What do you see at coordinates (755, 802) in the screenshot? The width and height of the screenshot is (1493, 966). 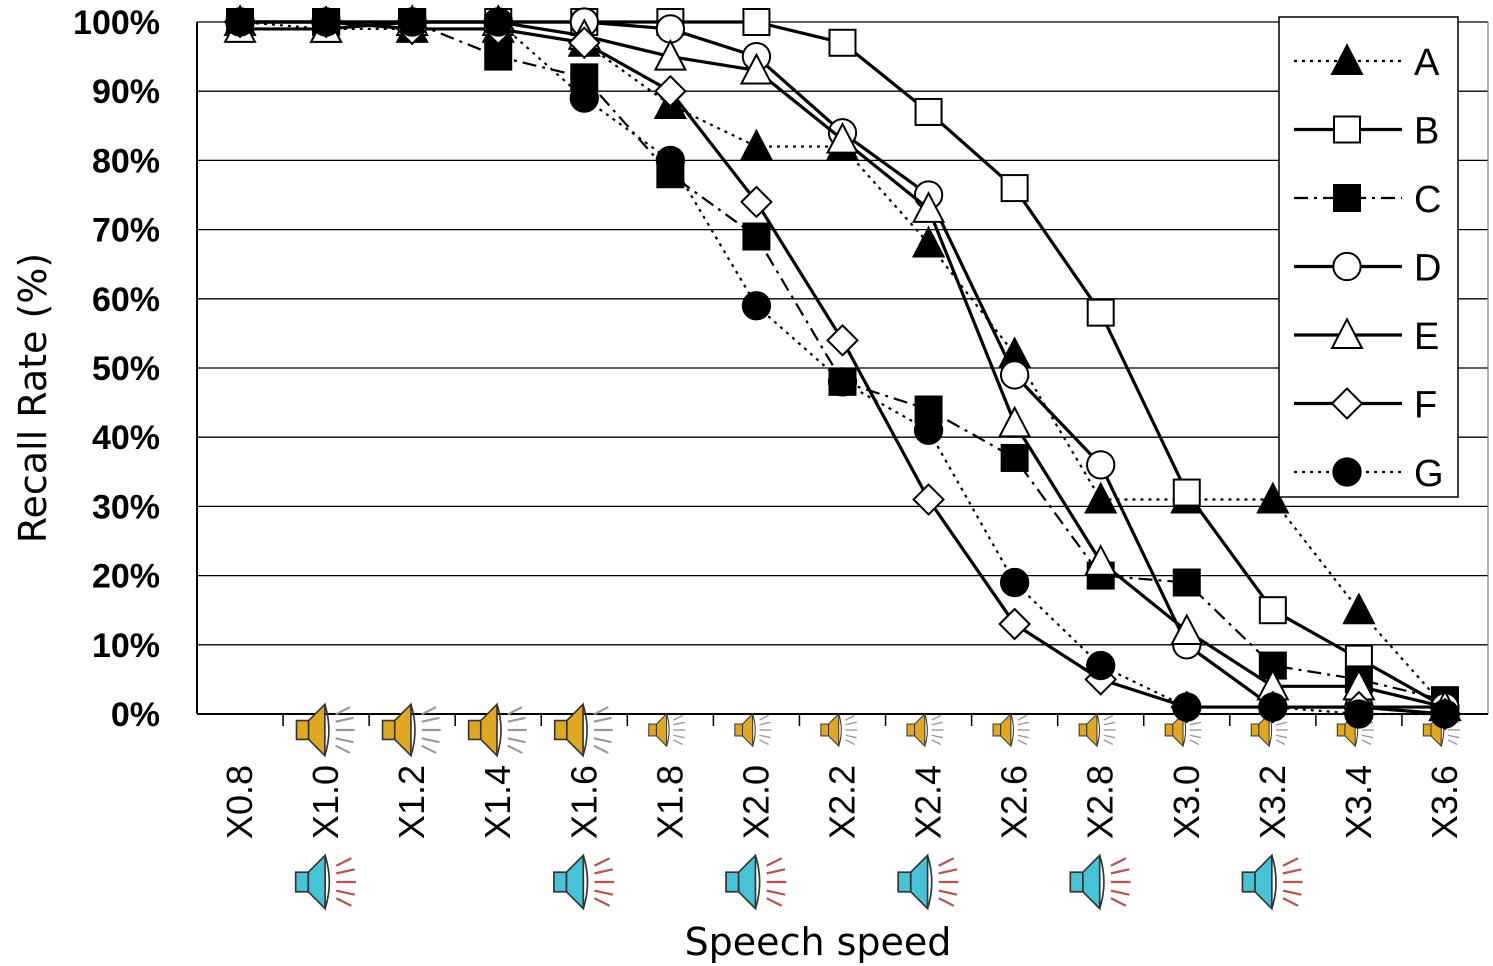 I see `x-tick-label: X2.0` at bounding box center [755, 802].